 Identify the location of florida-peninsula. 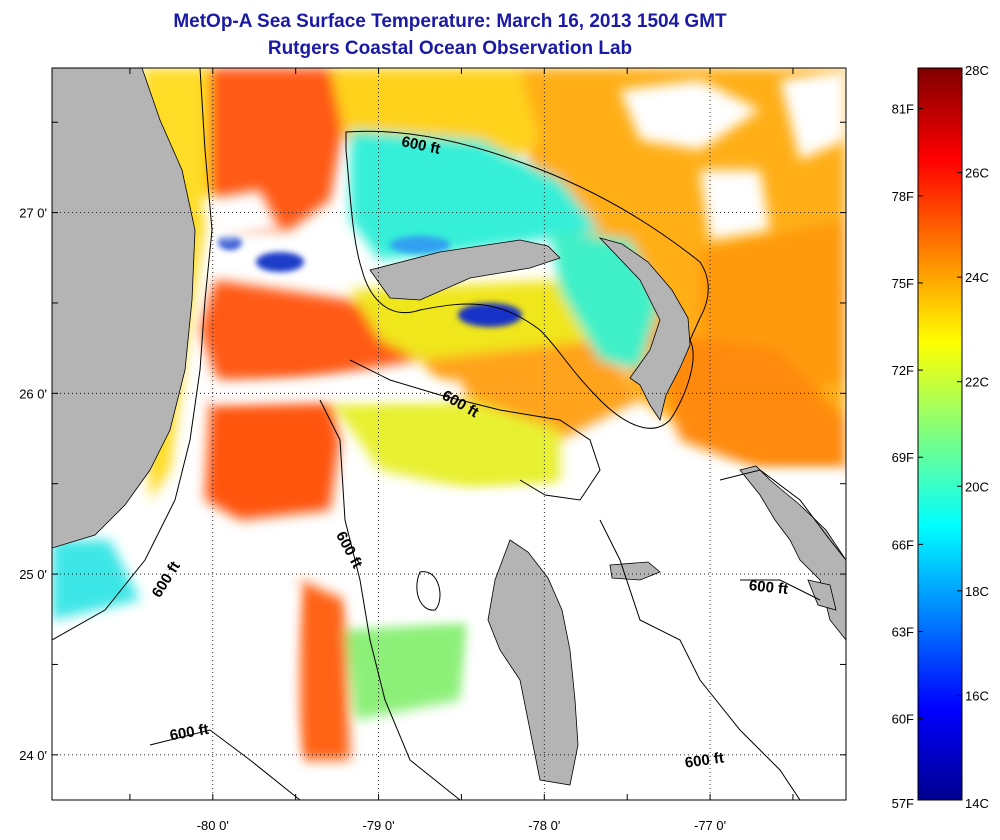
(124, 308).